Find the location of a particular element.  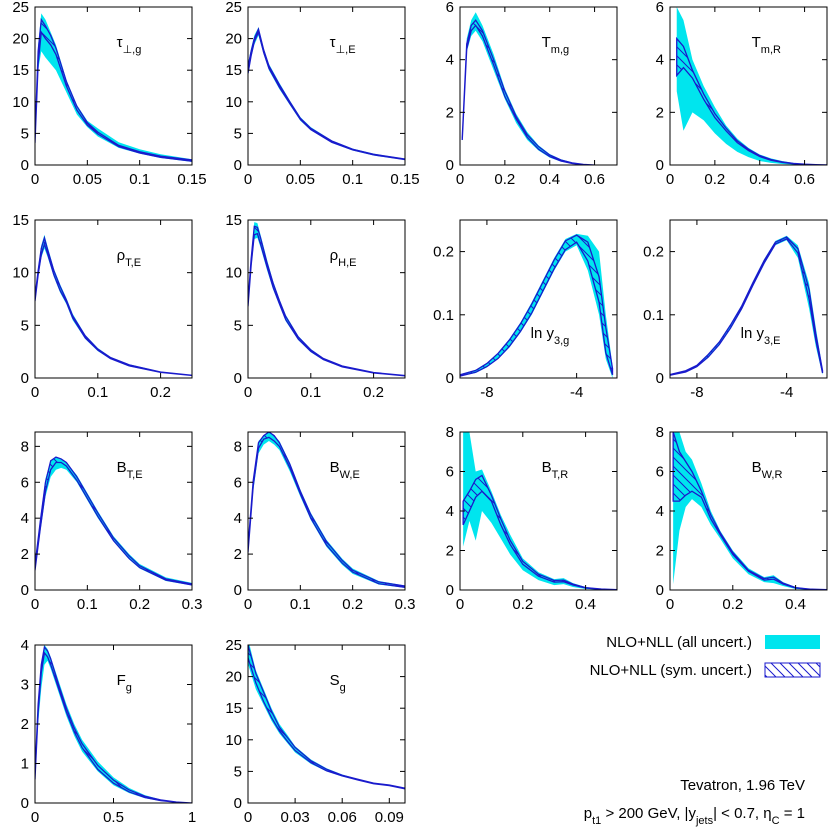

y-tick-label: 4 is located at coordinates (25, 645).